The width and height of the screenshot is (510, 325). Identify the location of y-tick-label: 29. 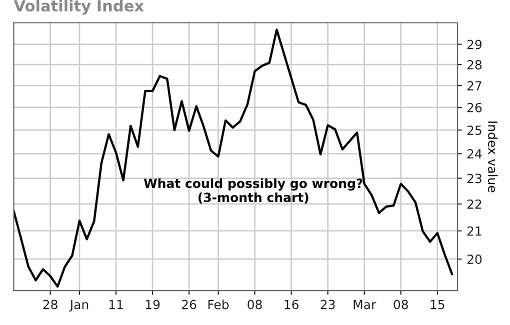
(474, 45).